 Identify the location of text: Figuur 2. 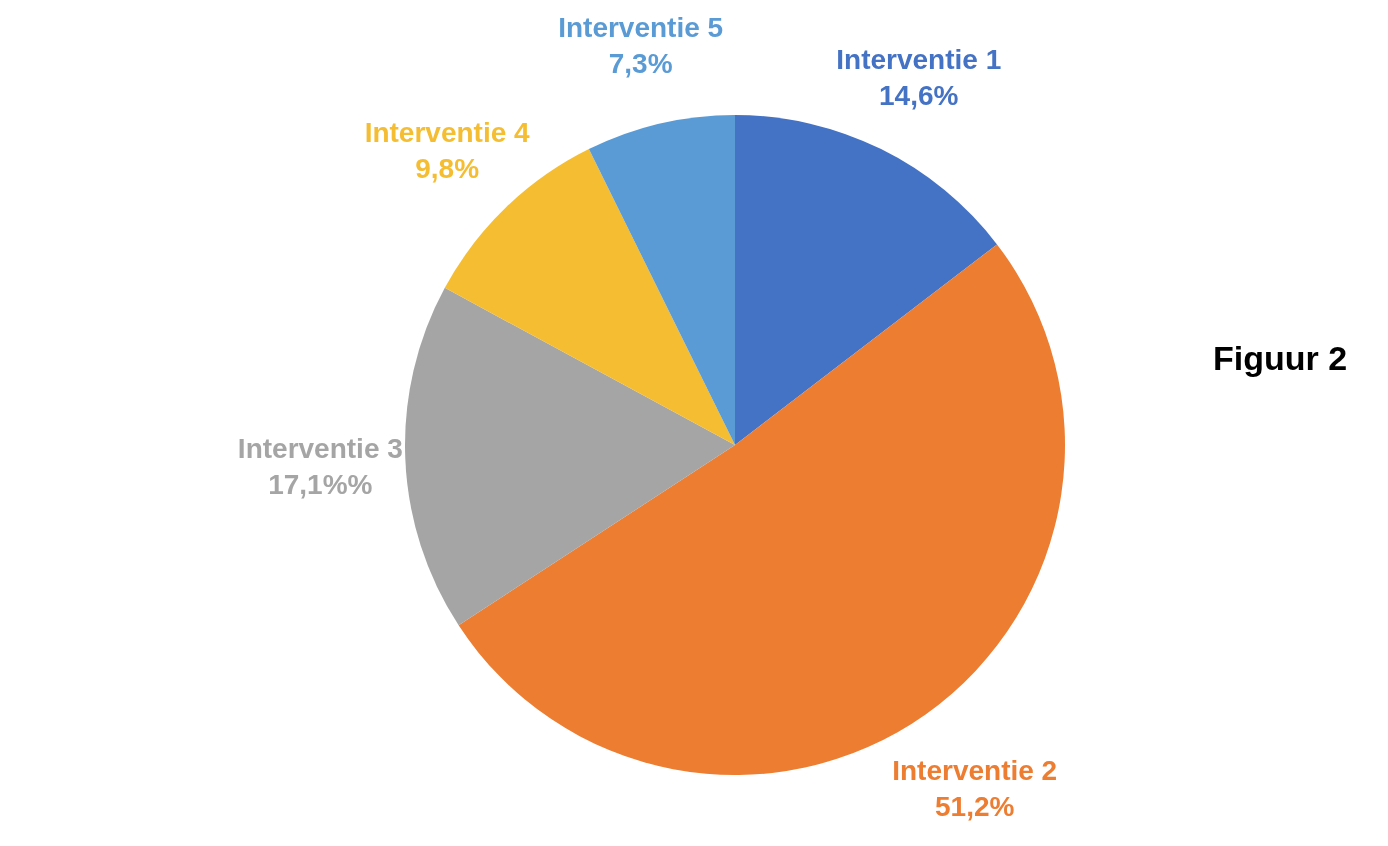
(1280, 358).